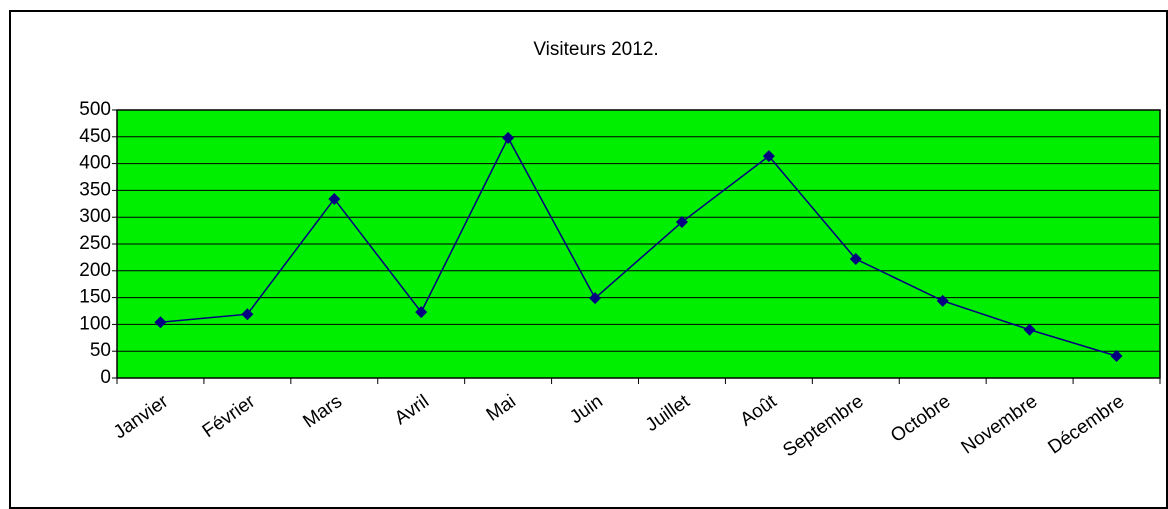 Image resolution: width=1168 pixels, height=509 pixels. Describe the element at coordinates (95, 136) in the screenshot. I see `y-tick-label: 450` at that location.